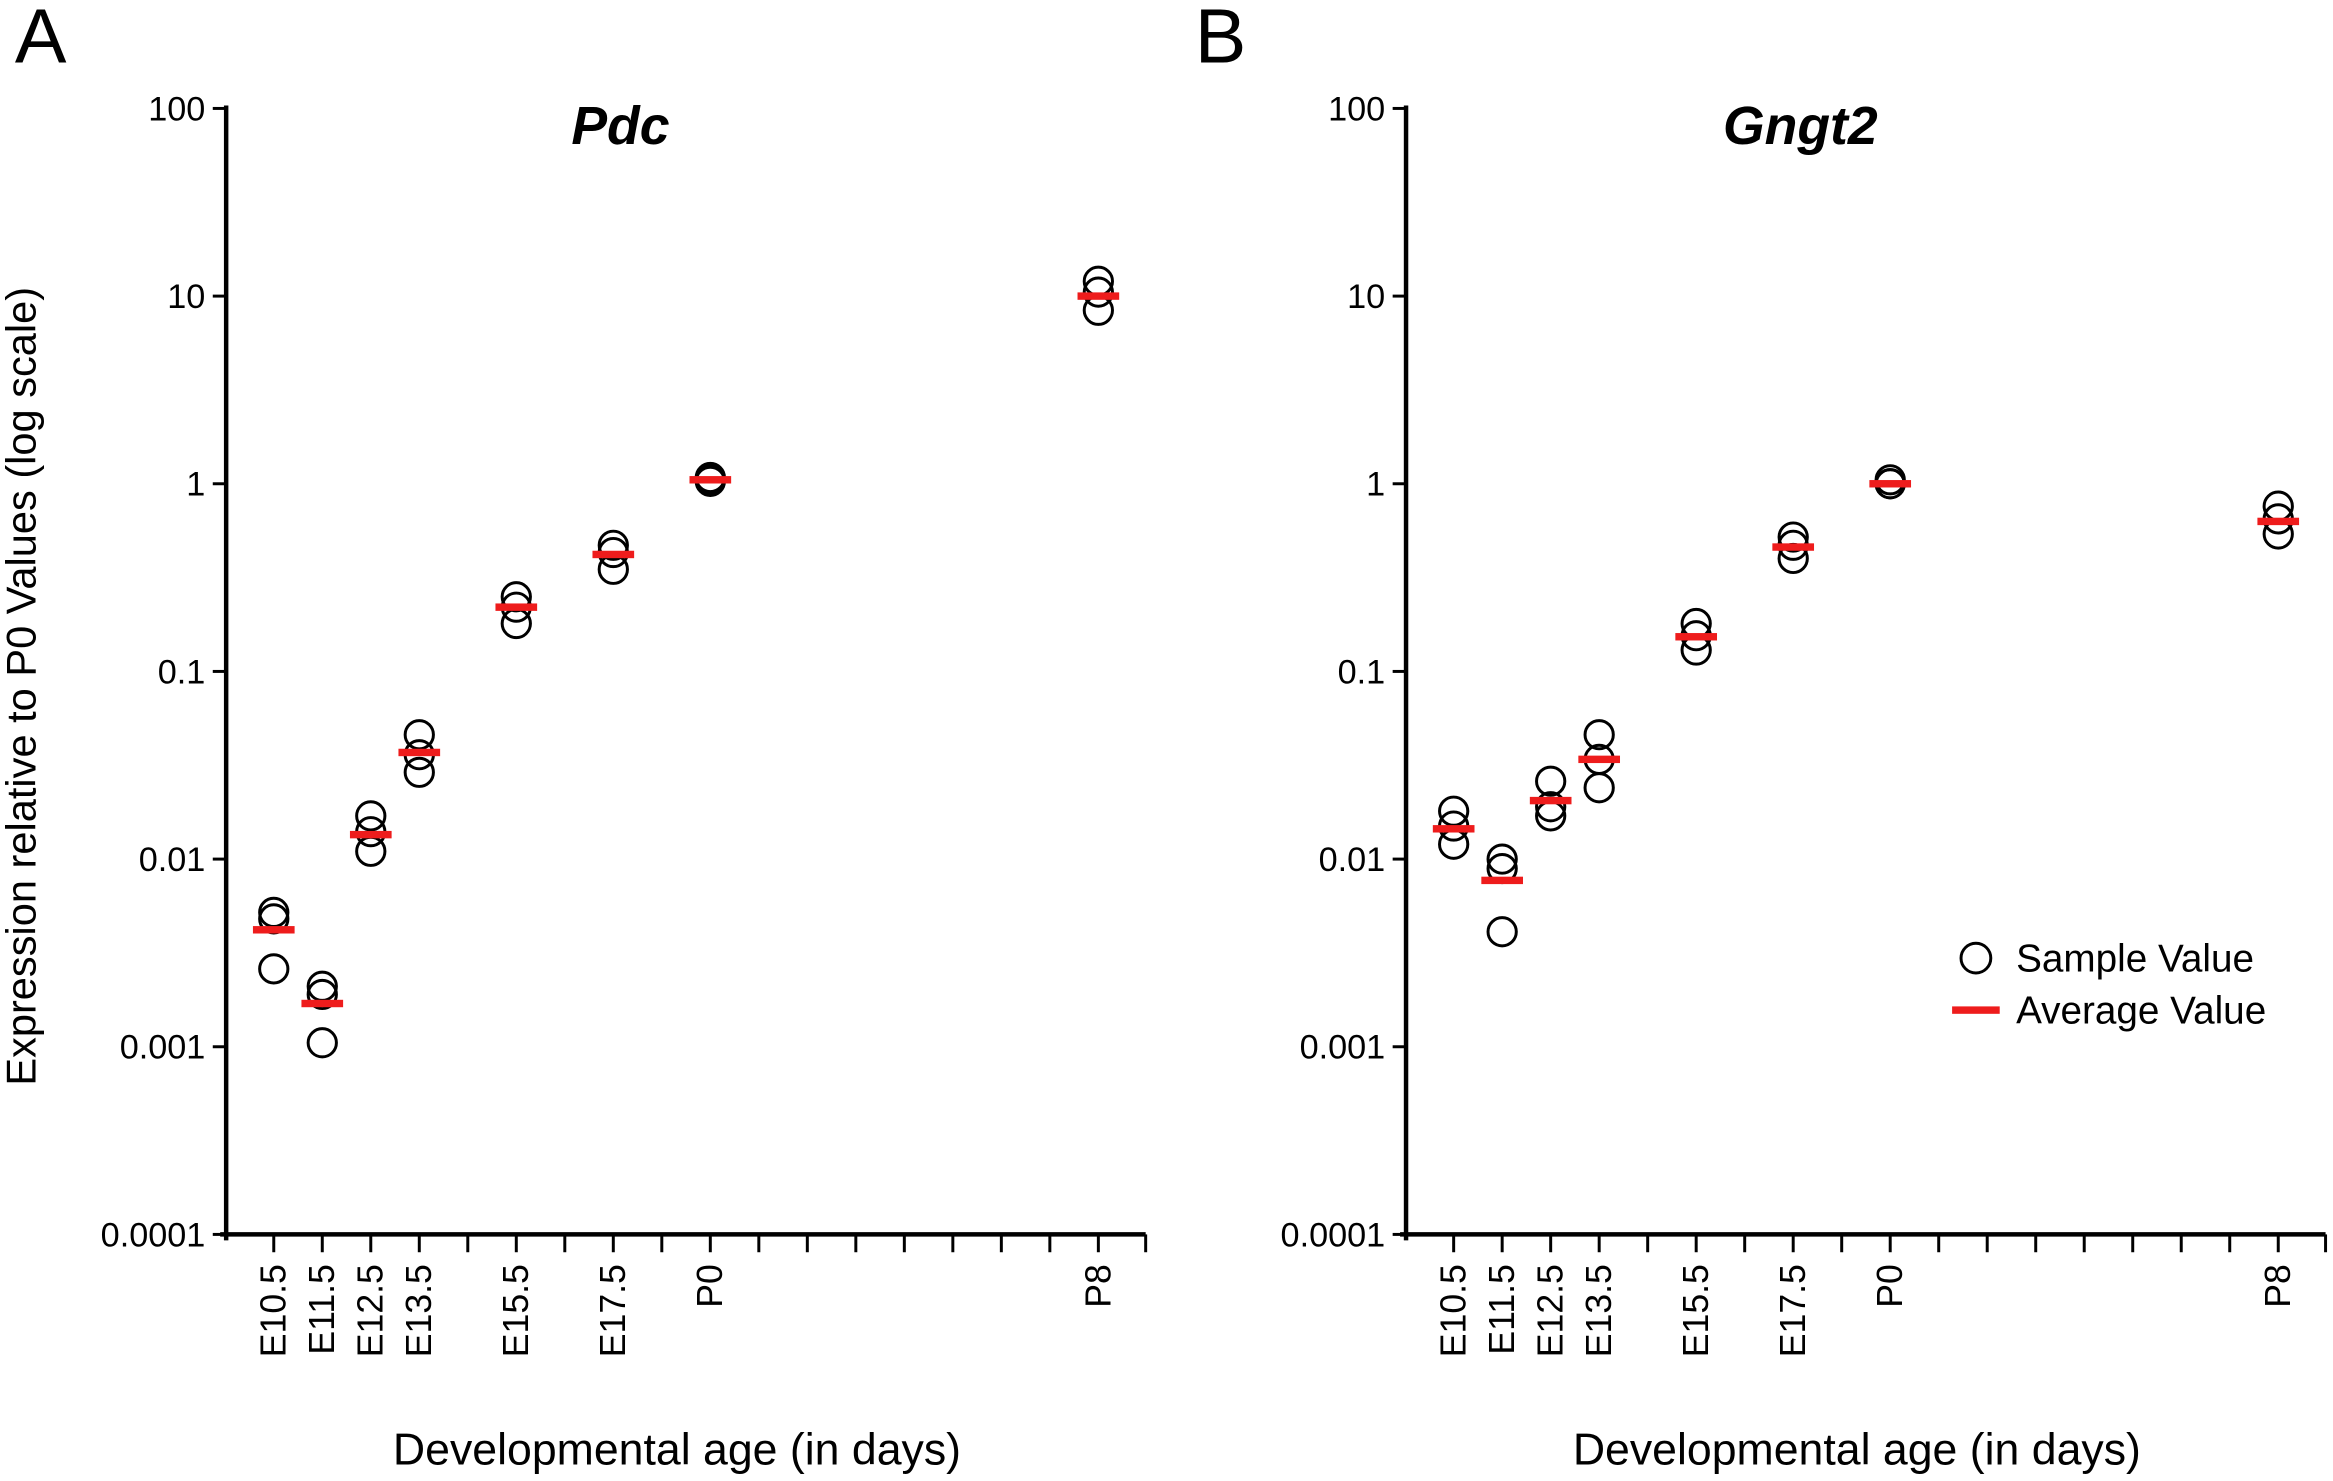 This screenshot has height=1481, width=2333. I want to click on chart-title: Pdc, so click(620, 126).